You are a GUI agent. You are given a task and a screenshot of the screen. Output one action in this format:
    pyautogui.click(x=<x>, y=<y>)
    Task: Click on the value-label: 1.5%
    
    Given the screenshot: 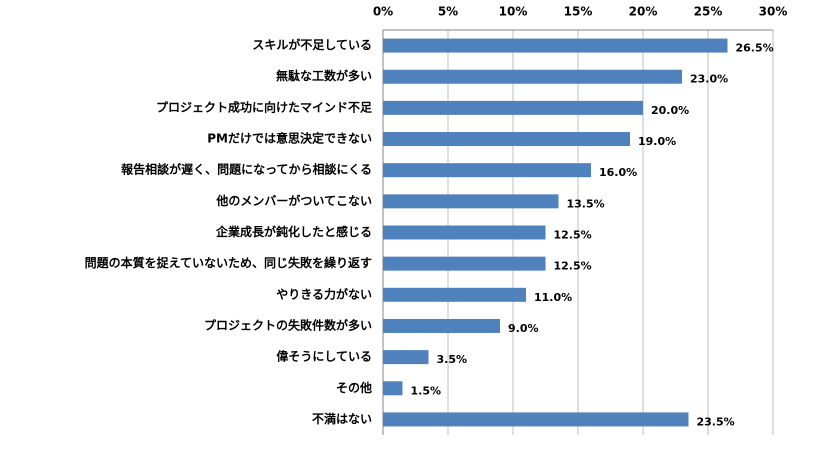 What is the action you would take?
    pyautogui.click(x=426, y=390)
    